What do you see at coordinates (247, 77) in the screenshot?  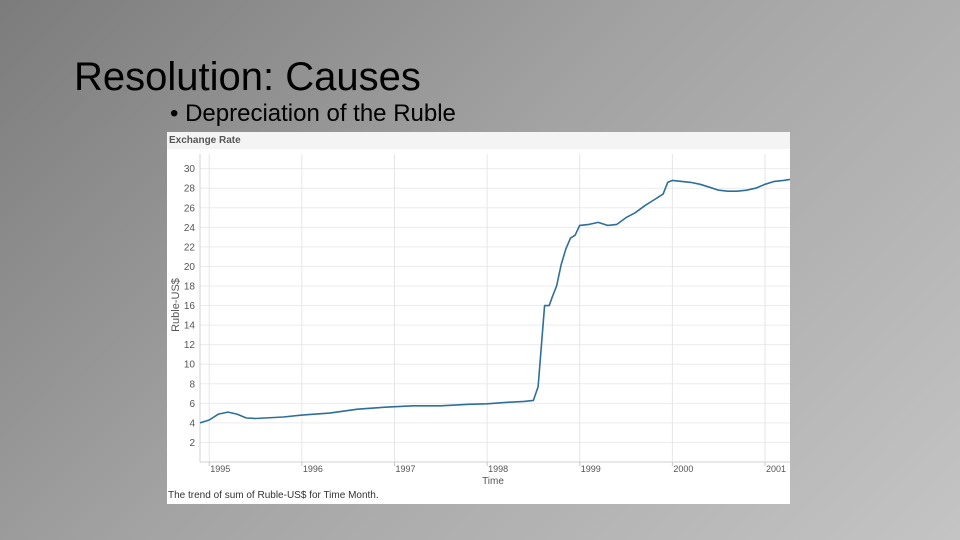 I see `slide-title: Resolution: Causes` at bounding box center [247, 77].